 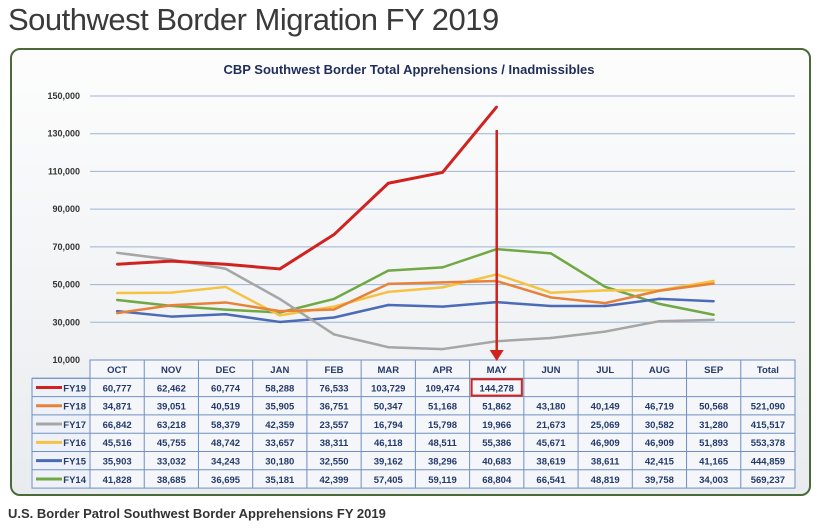 What do you see at coordinates (660, 462) in the screenshot?
I see `table-cell: 42,415` at bounding box center [660, 462].